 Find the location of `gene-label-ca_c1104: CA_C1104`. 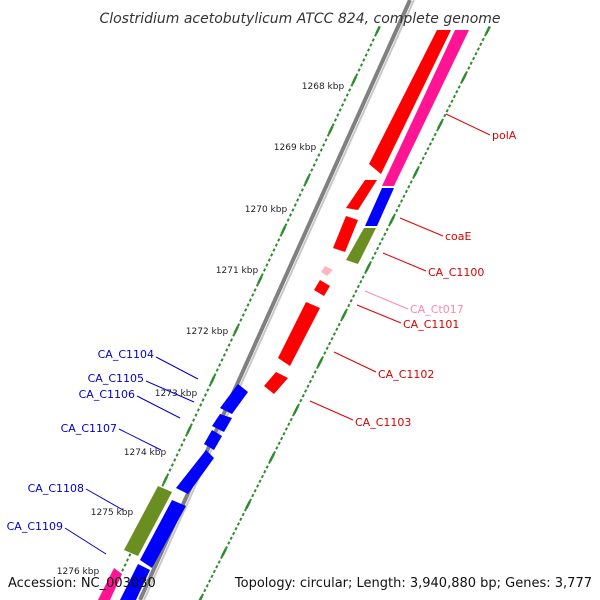

gene-label-ca_c1104: CA_C1104 is located at coordinates (126, 354).